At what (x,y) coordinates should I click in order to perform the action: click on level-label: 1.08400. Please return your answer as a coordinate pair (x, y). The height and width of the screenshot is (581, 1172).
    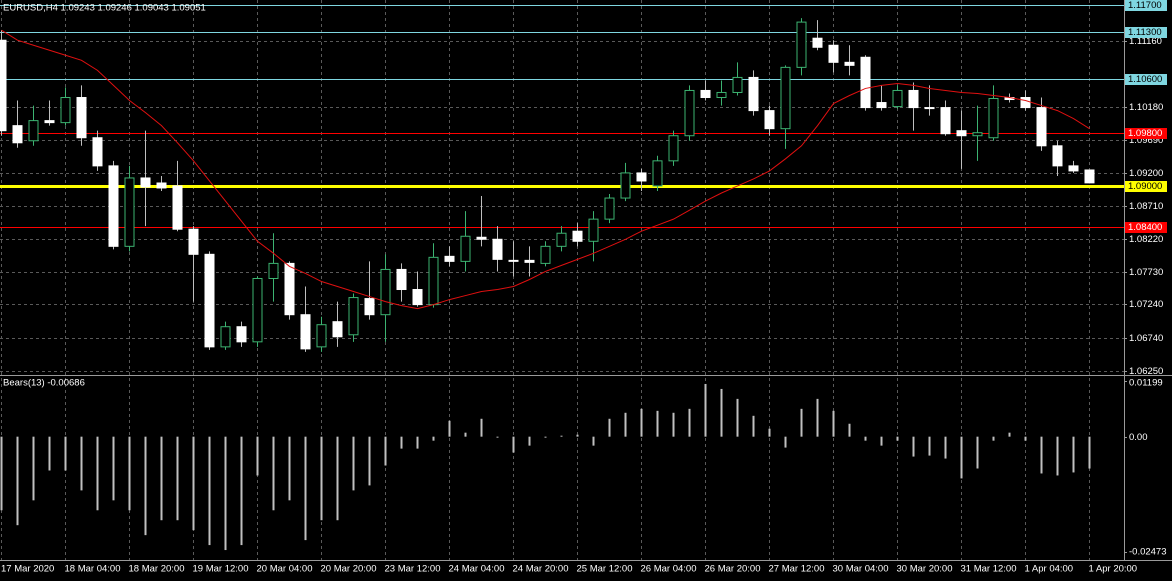
    Looking at the image, I should click on (1145, 227).